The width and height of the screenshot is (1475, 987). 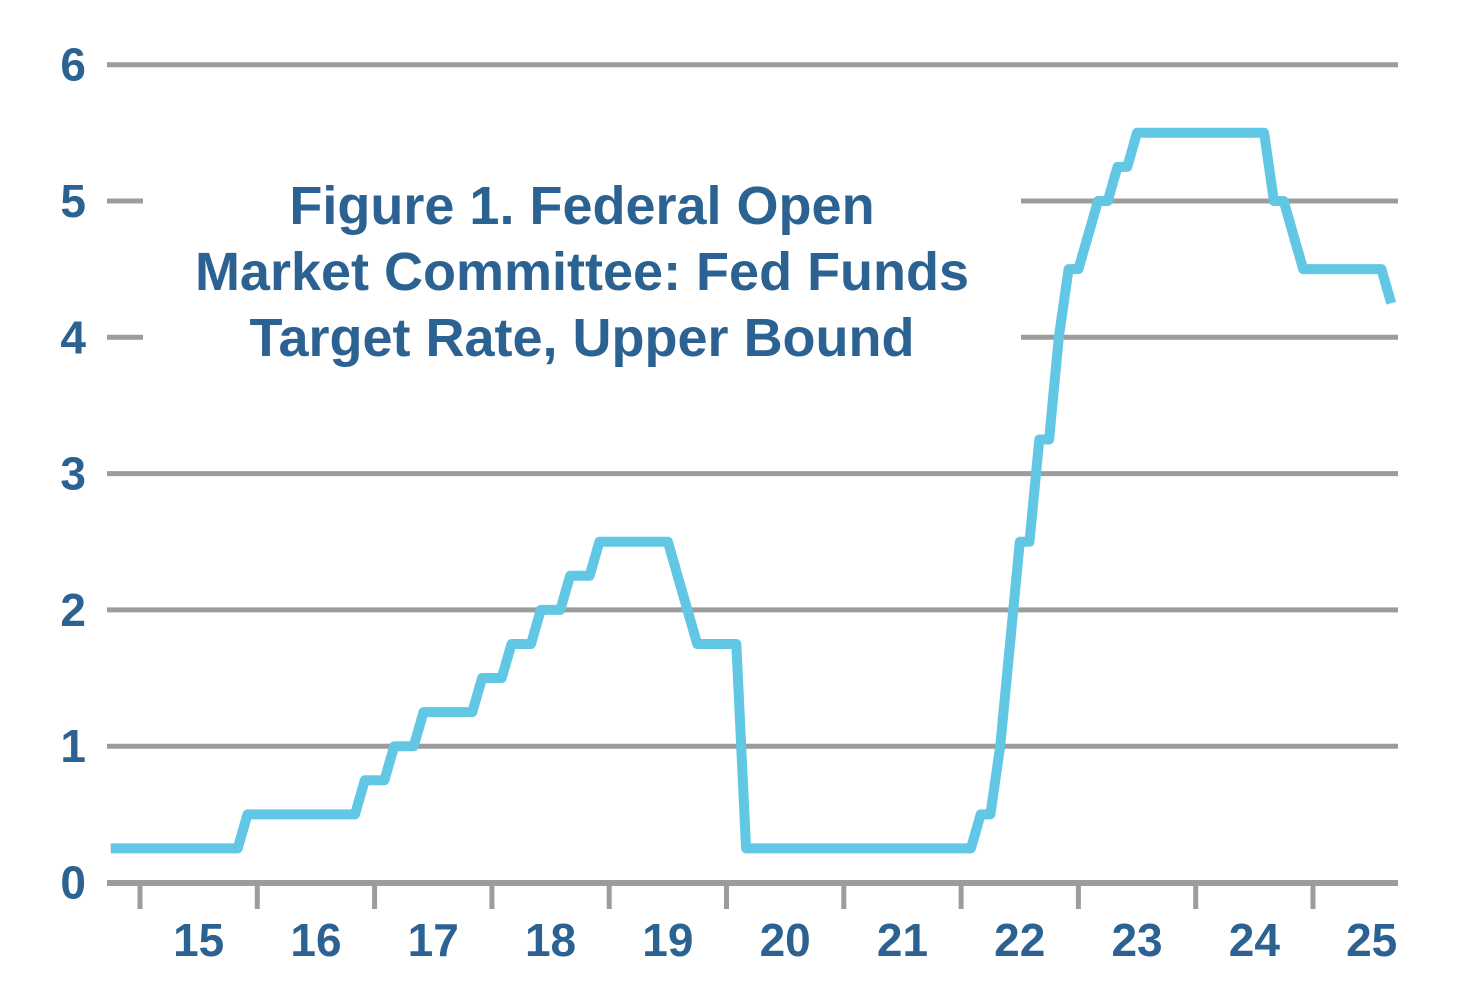 I want to click on y-axis-label-2: 2, so click(x=73, y=610).